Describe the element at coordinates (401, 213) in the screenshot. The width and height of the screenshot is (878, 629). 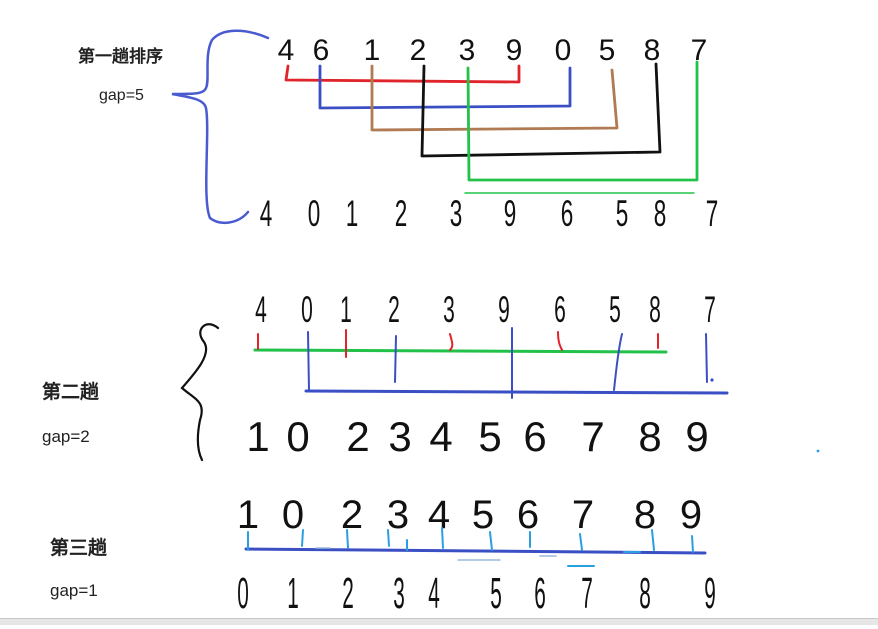
I see `digit-after-3: 2` at that location.